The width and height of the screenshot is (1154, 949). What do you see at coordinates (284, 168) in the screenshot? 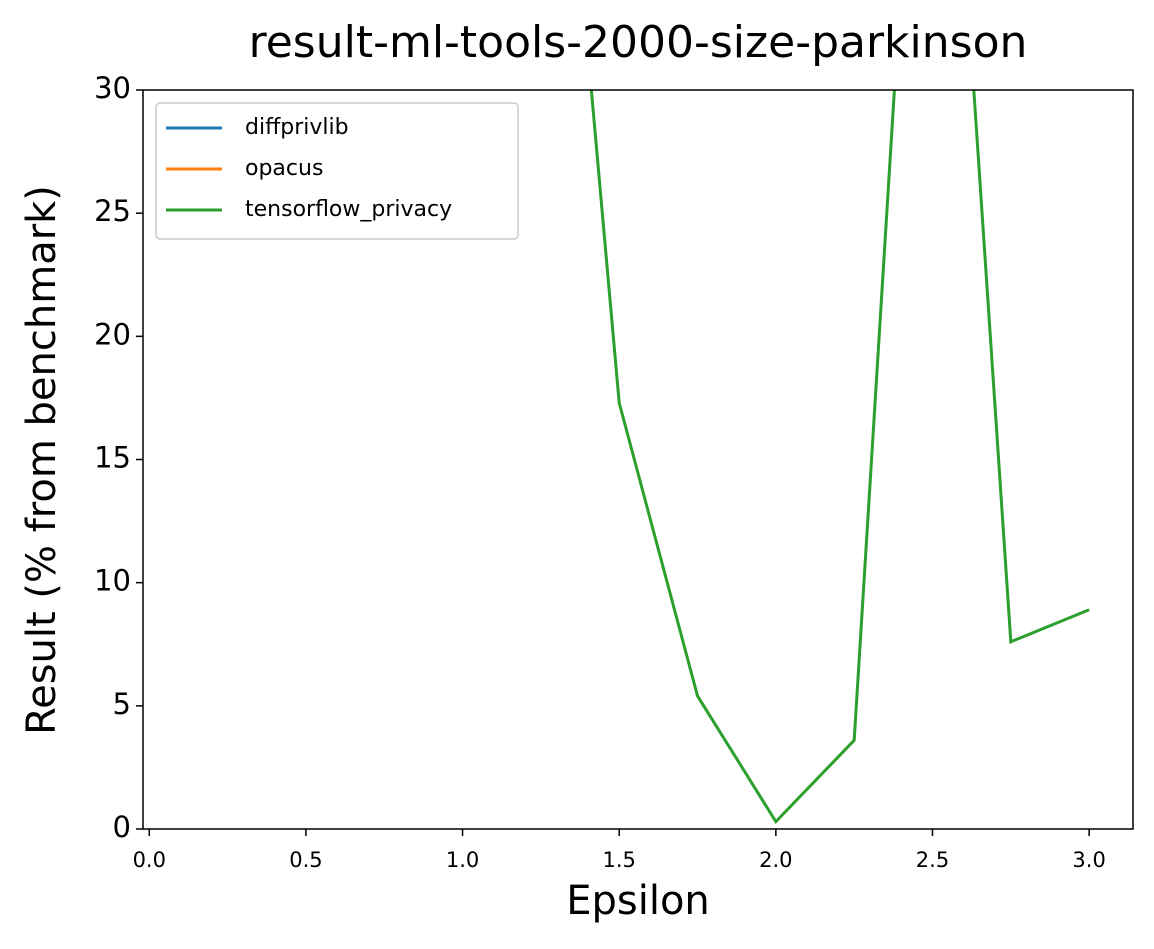
I see `legend-label: opacus` at bounding box center [284, 168].